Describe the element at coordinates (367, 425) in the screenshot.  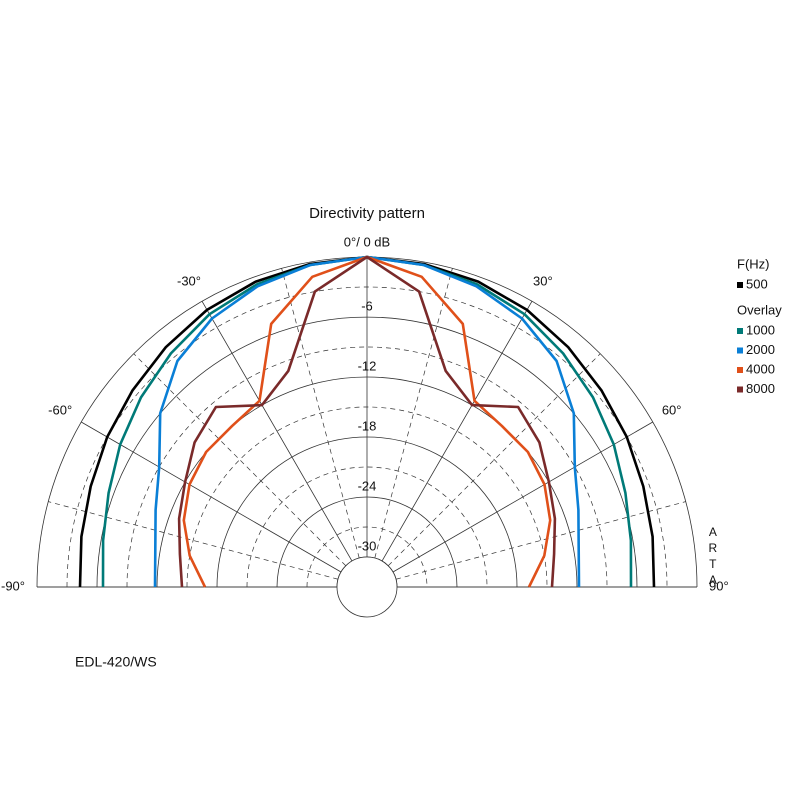
I see `r-tick-label: -18` at that location.